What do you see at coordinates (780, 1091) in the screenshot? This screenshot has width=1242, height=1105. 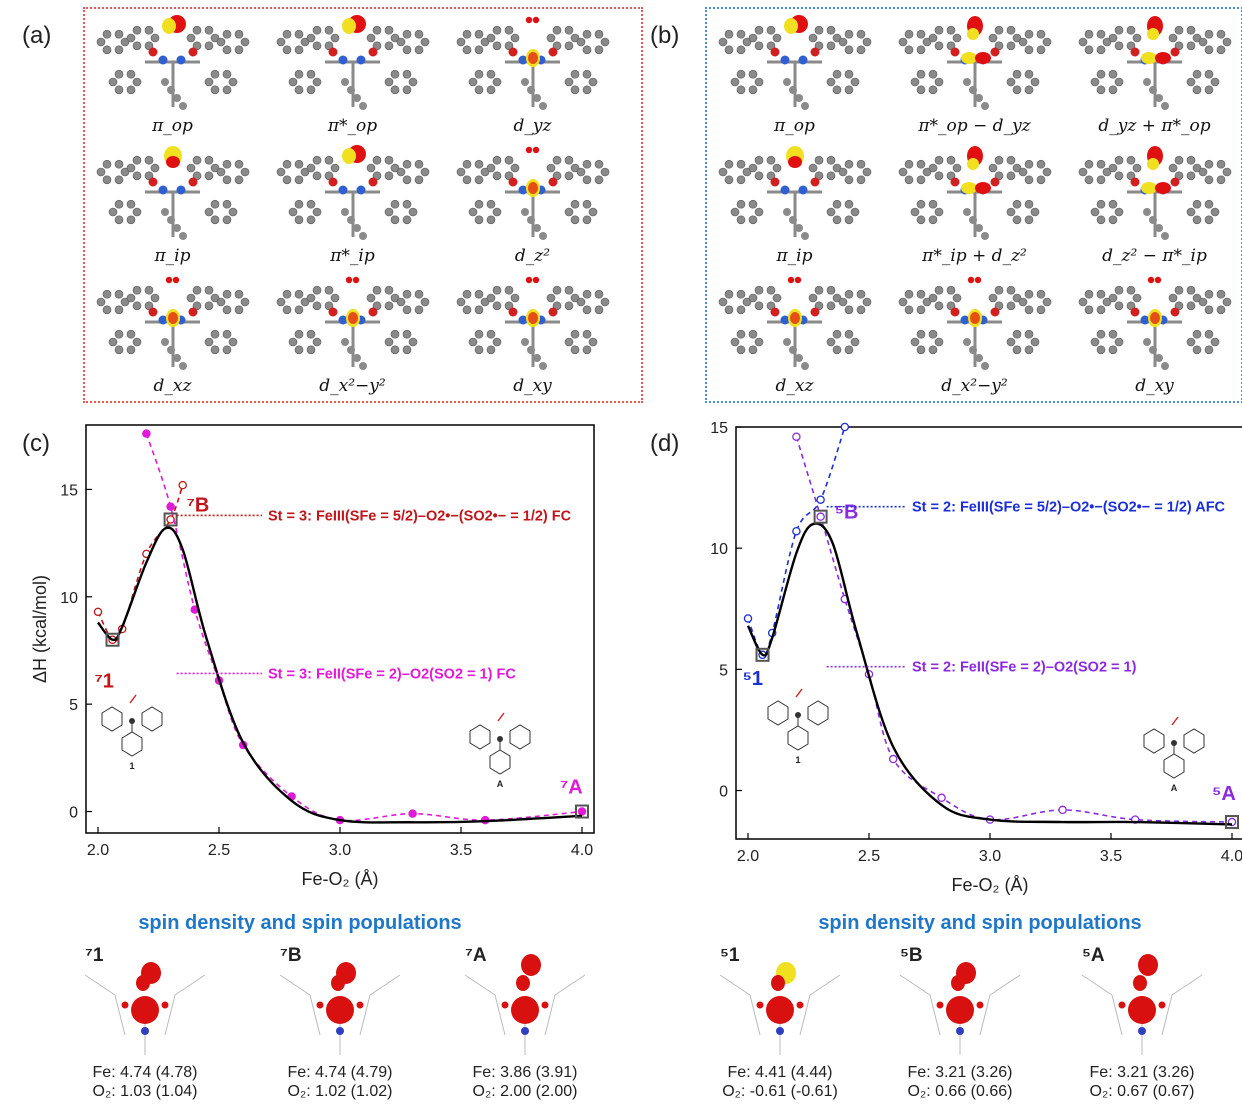 I see `o2-spin-population: O₂: -0.61 (-0.61)` at bounding box center [780, 1091].